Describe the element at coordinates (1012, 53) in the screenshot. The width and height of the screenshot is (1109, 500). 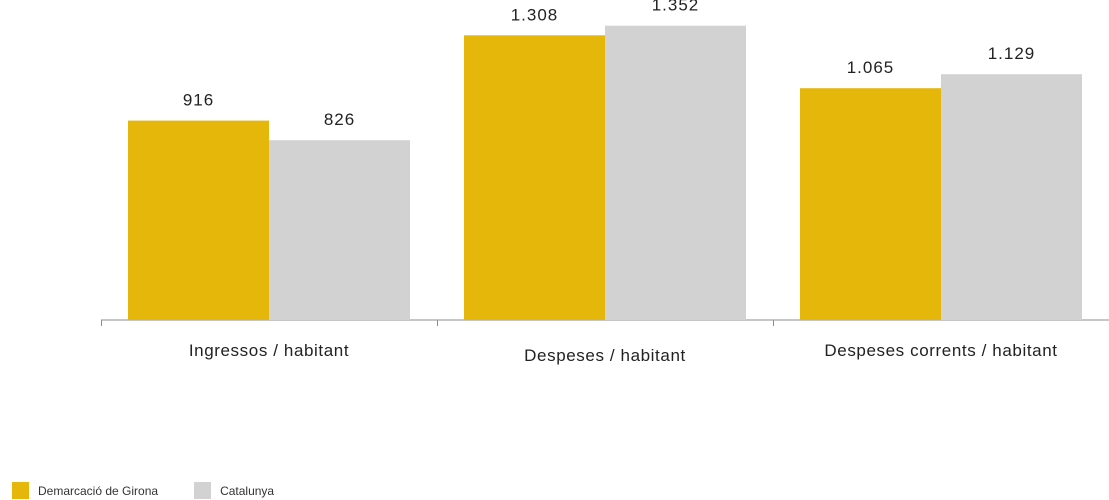
I see `data-label-catalunya-3: 1.129` at that location.